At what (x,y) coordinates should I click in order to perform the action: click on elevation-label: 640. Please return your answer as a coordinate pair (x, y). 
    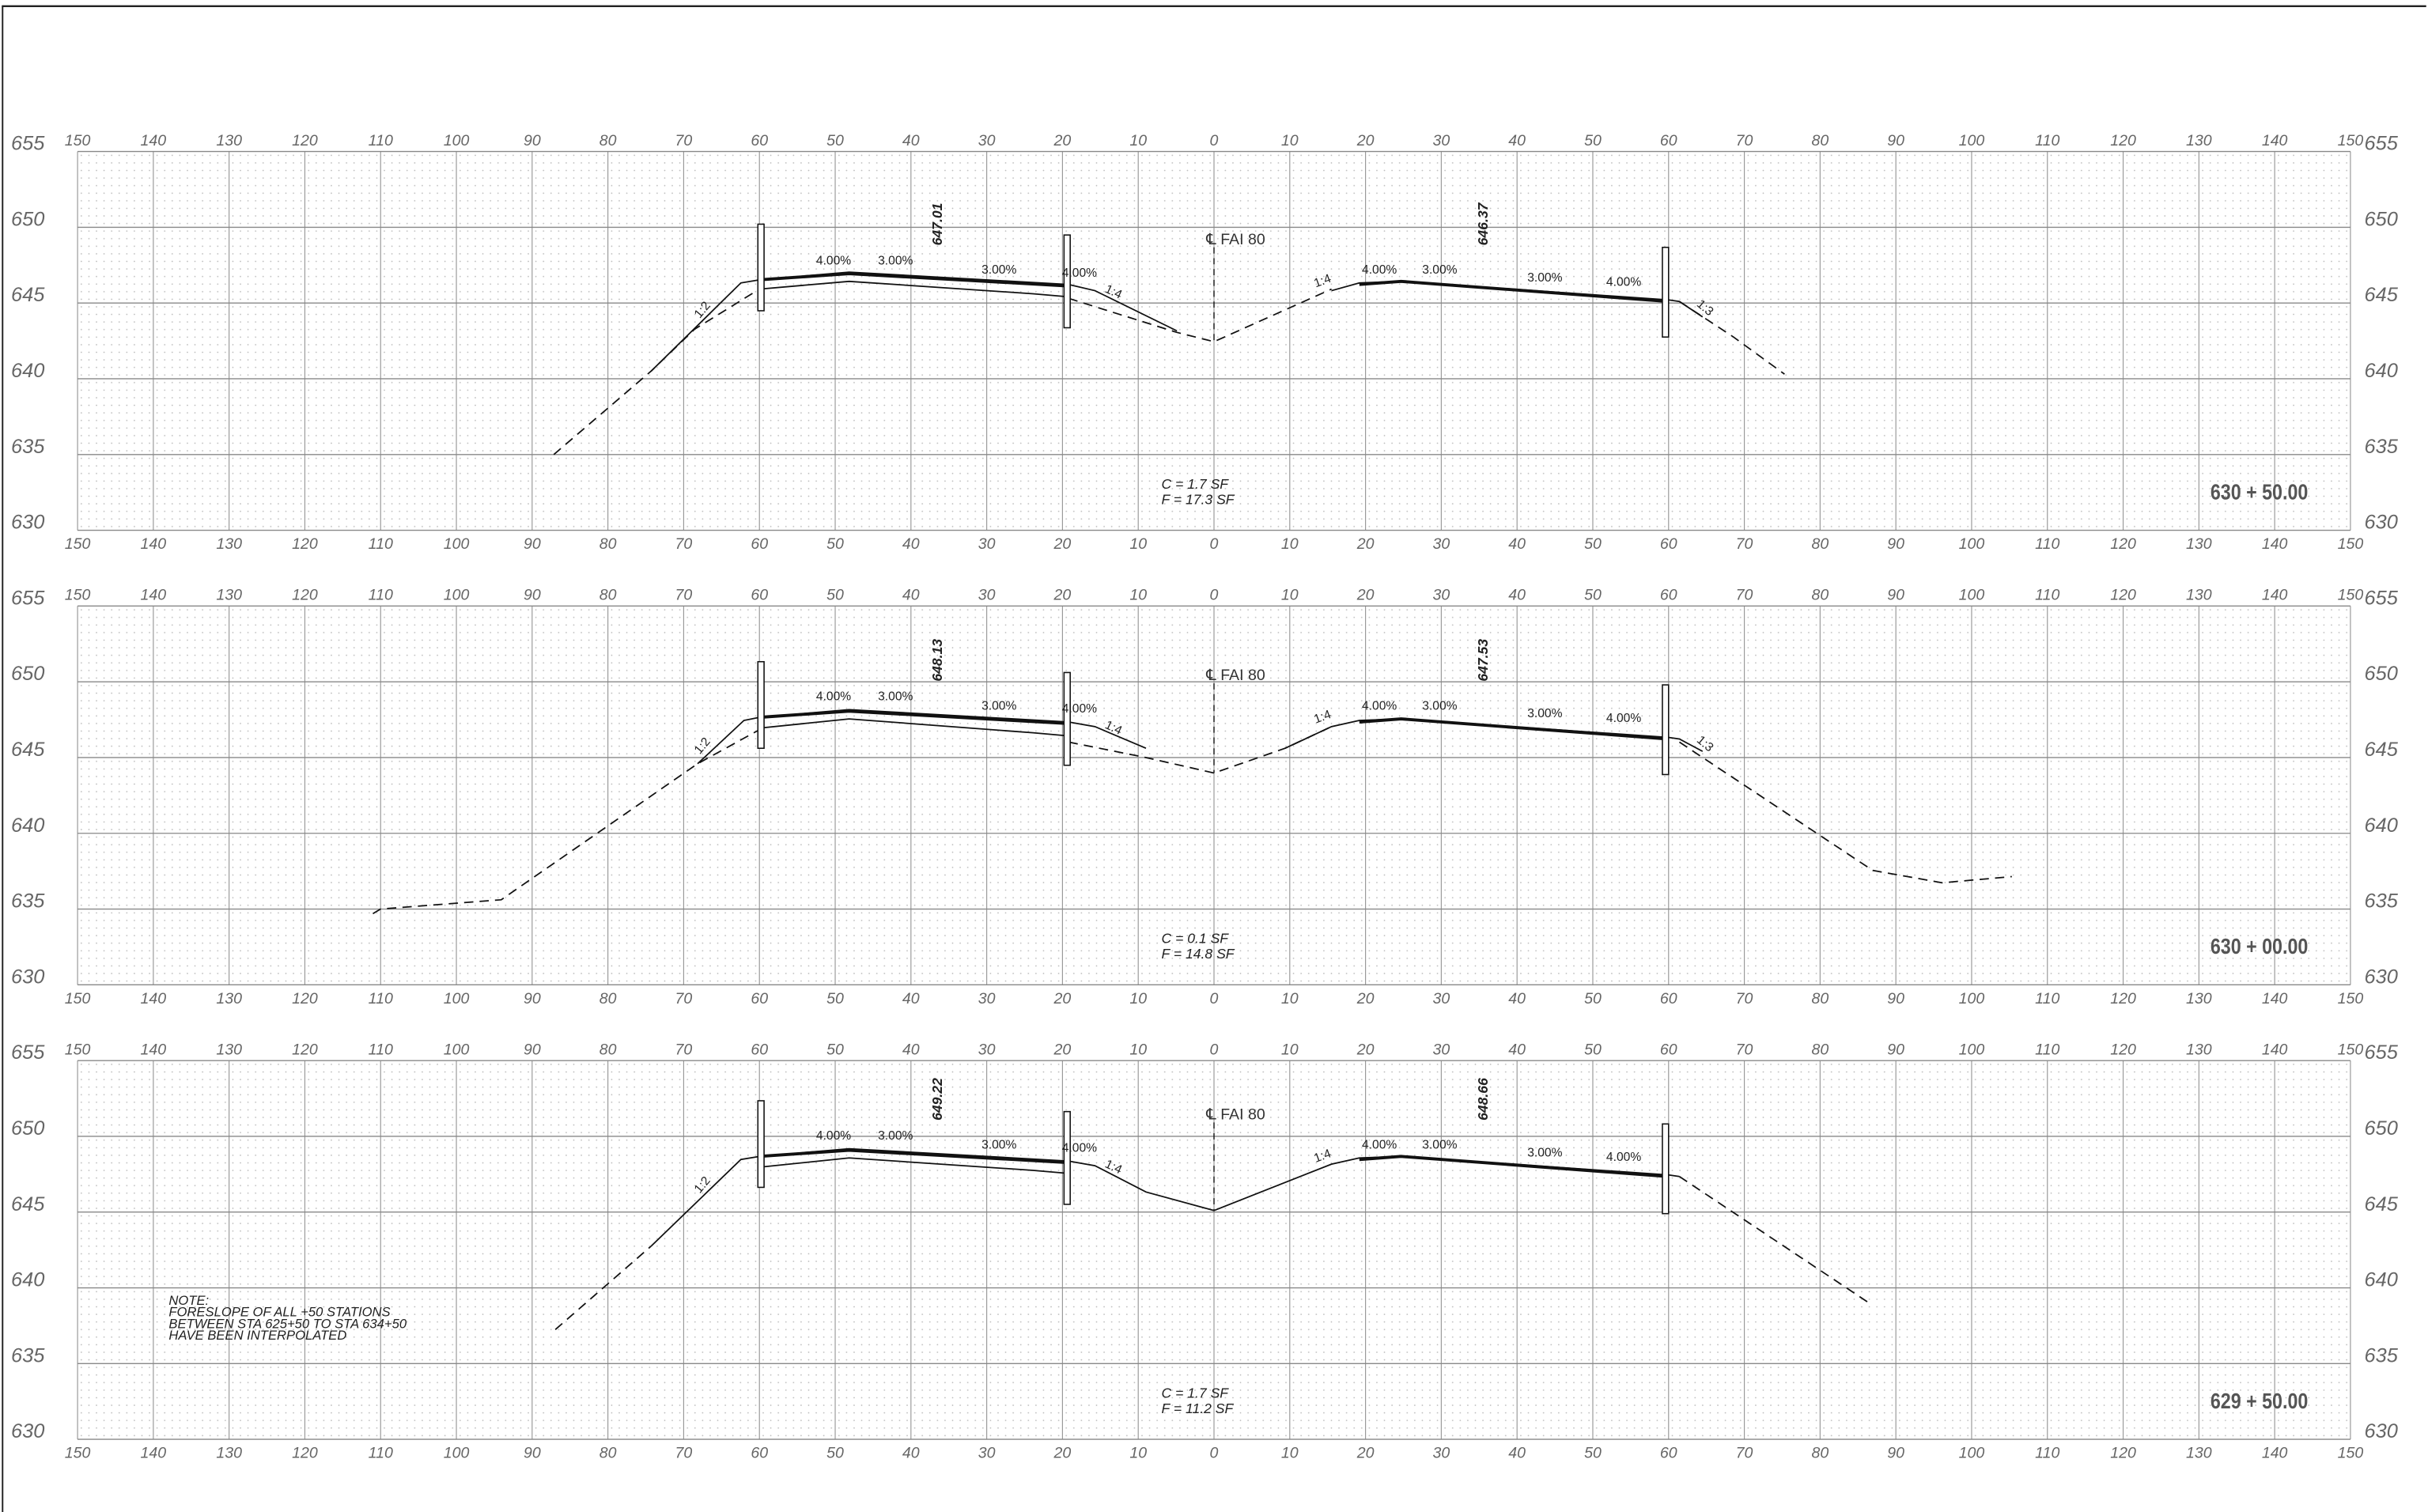
    Looking at the image, I should click on (2381, 371).